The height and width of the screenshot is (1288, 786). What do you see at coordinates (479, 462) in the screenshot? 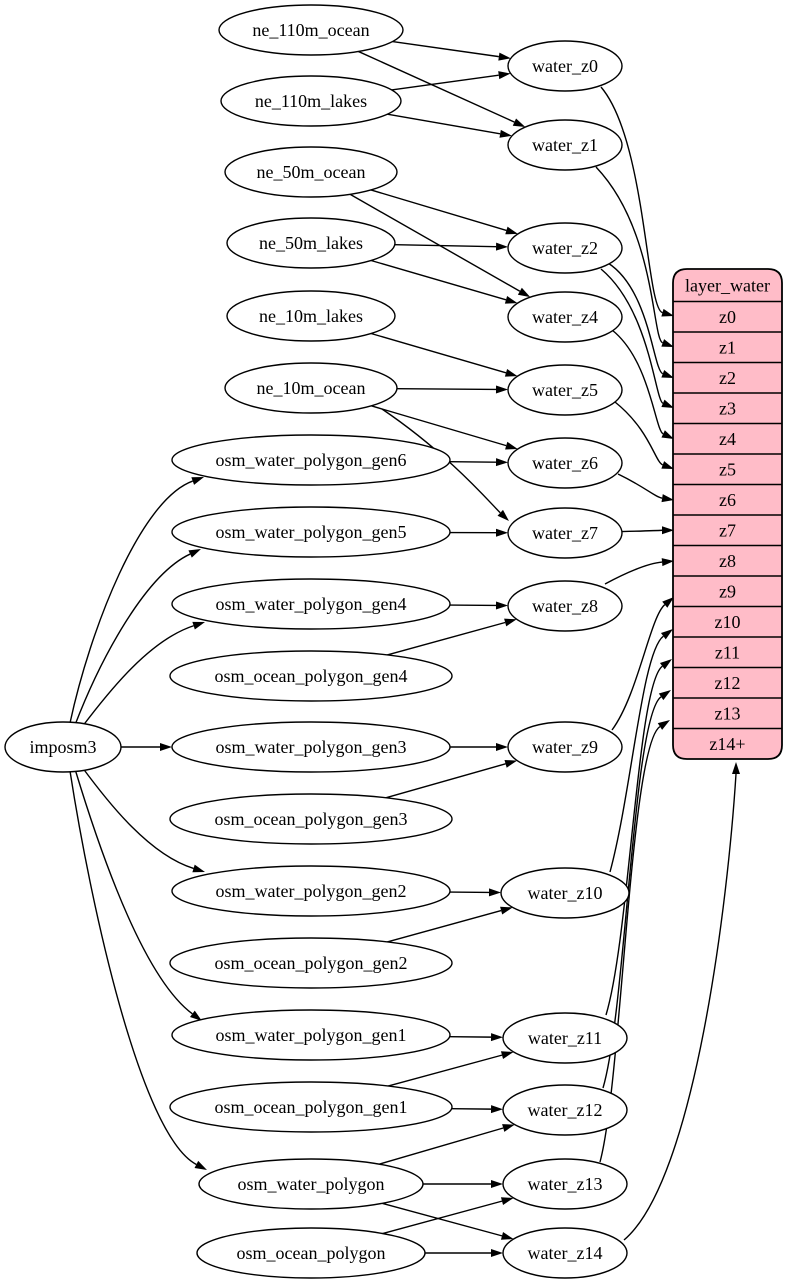
I see `edge-osm_water_polygon_gen6-to-water_z6` at bounding box center [479, 462].